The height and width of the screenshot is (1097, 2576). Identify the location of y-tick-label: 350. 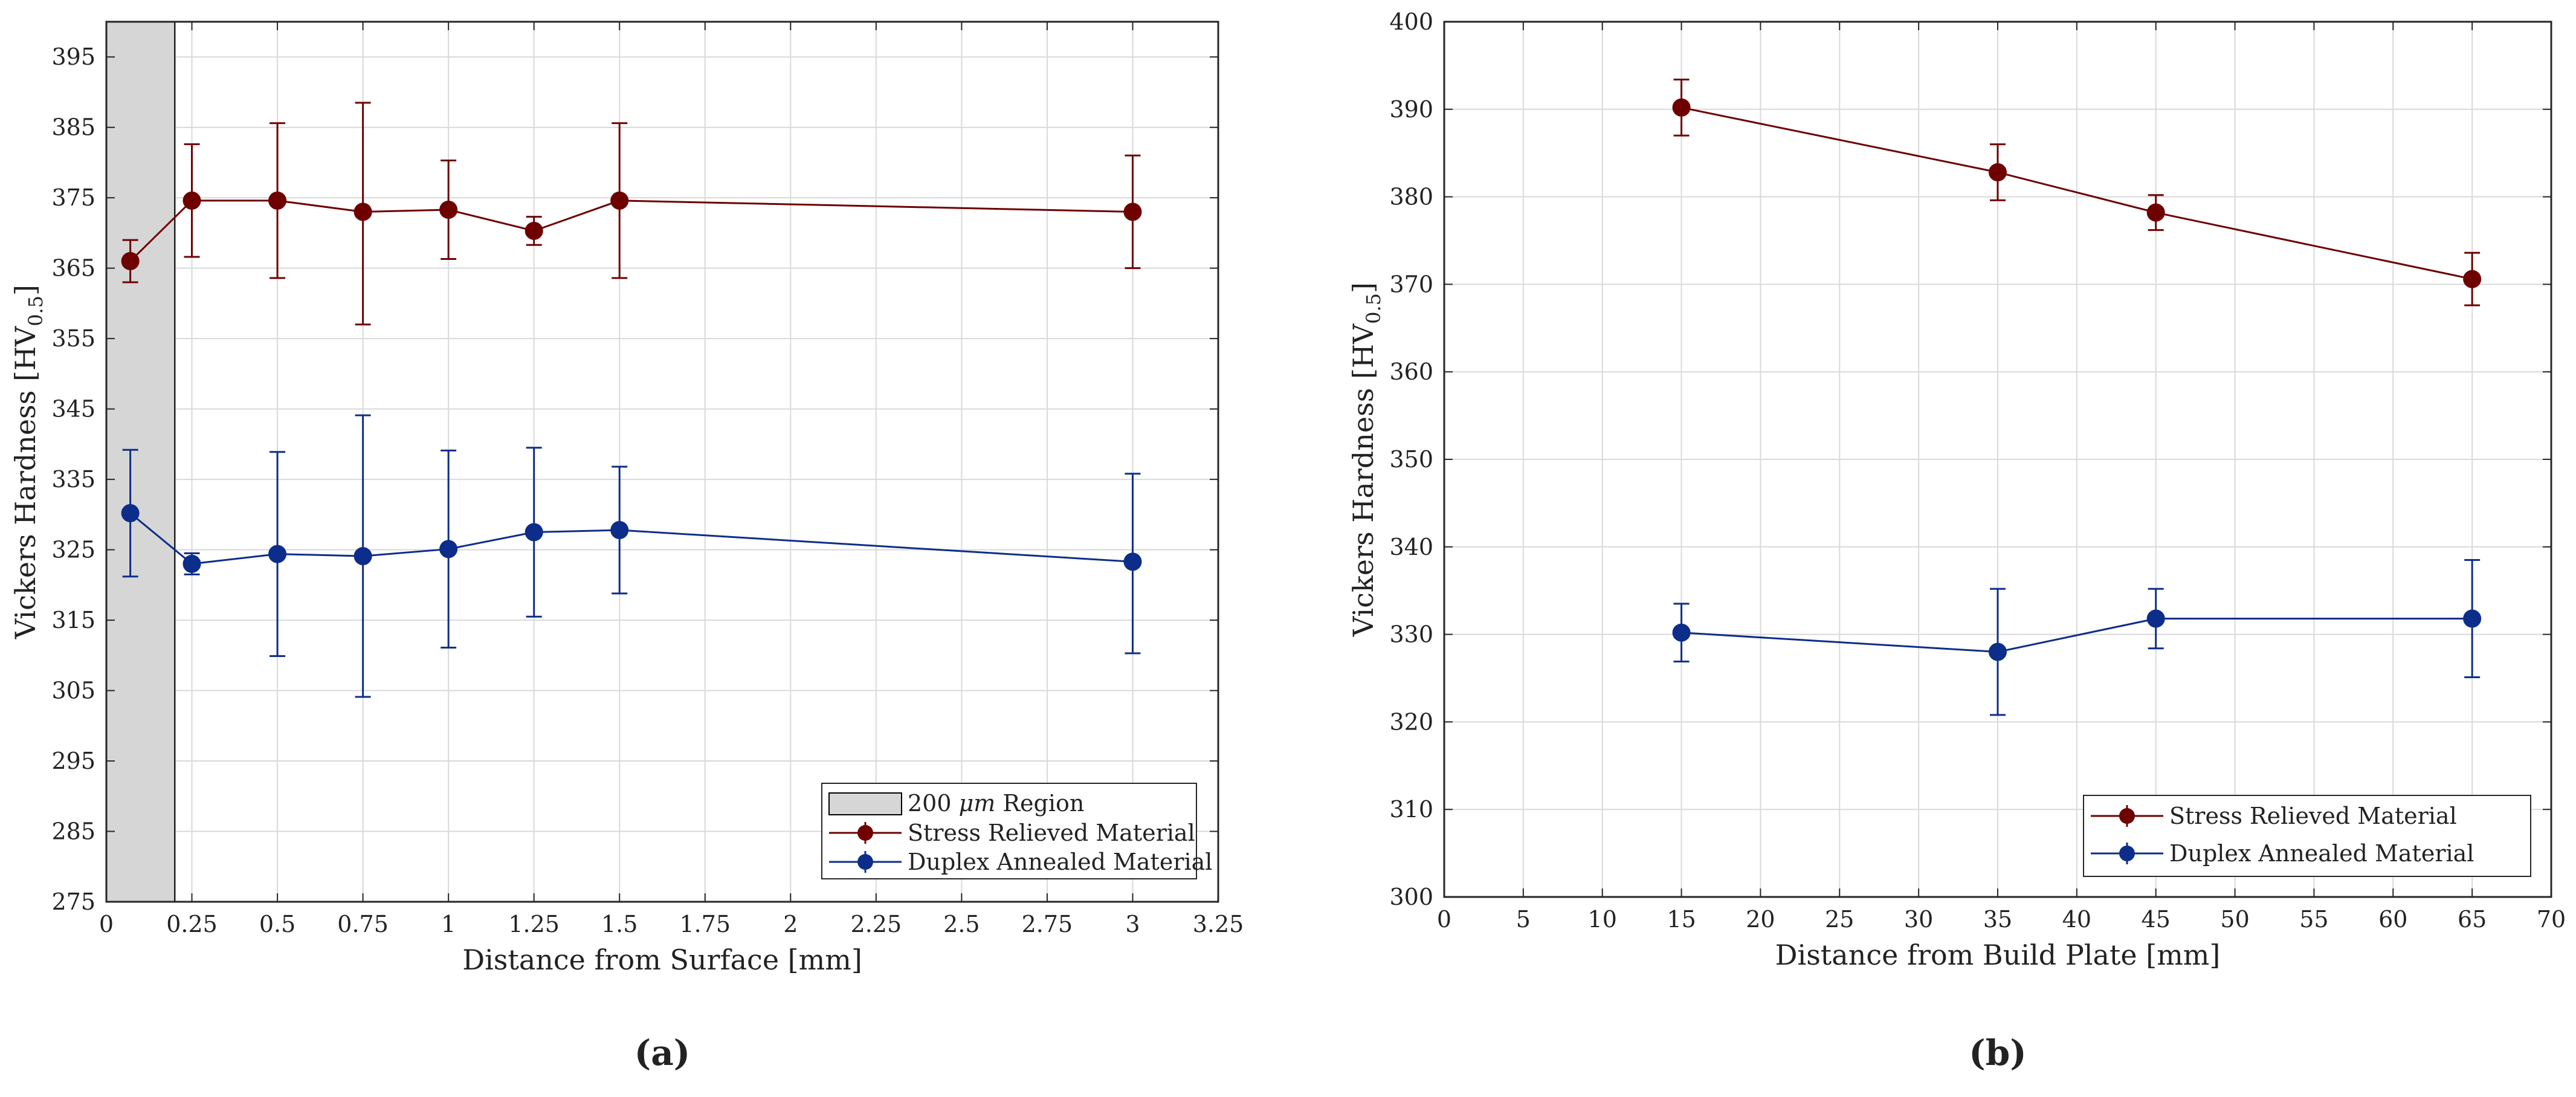
(1411, 459).